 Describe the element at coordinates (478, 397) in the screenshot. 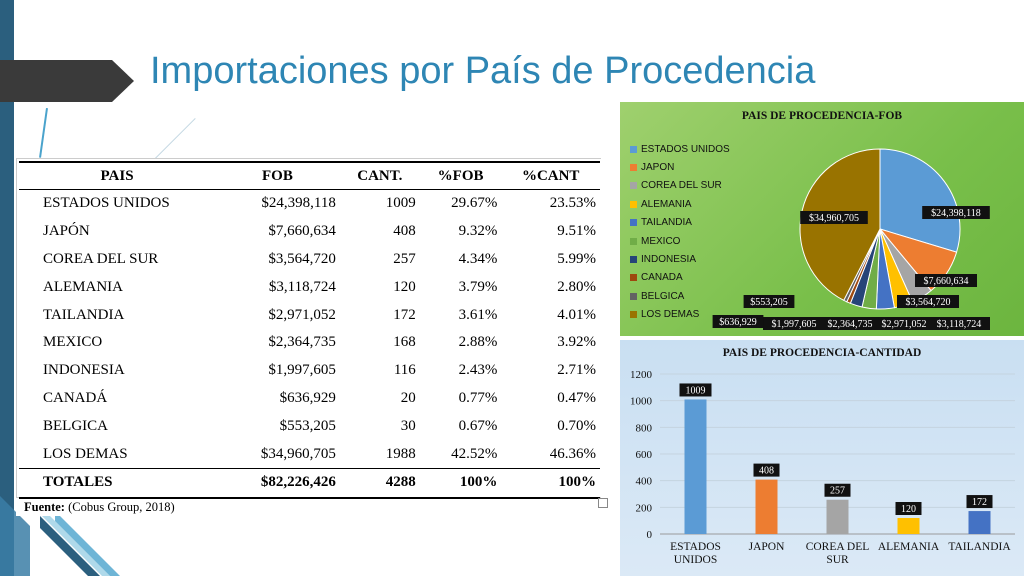

I see `cell-pfob: 0.77%` at that location.